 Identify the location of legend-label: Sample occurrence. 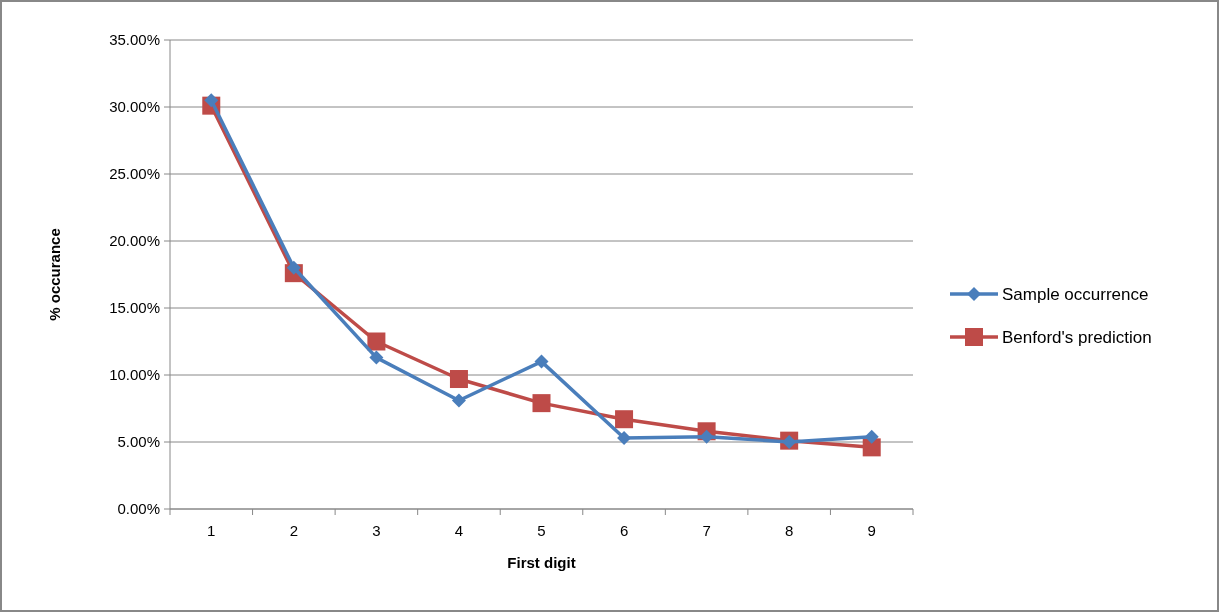
(1075, 294).